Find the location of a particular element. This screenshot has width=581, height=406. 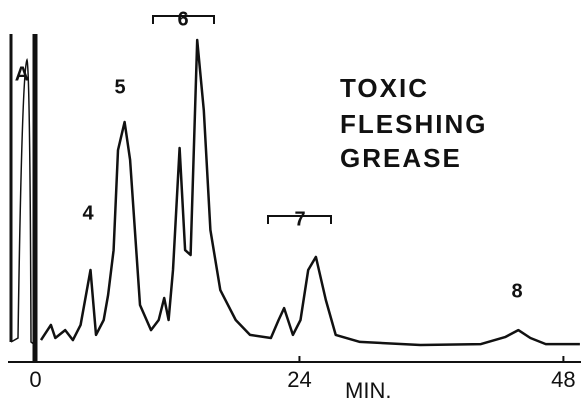

peak-label: 7 is located at coordinates (299, 219).